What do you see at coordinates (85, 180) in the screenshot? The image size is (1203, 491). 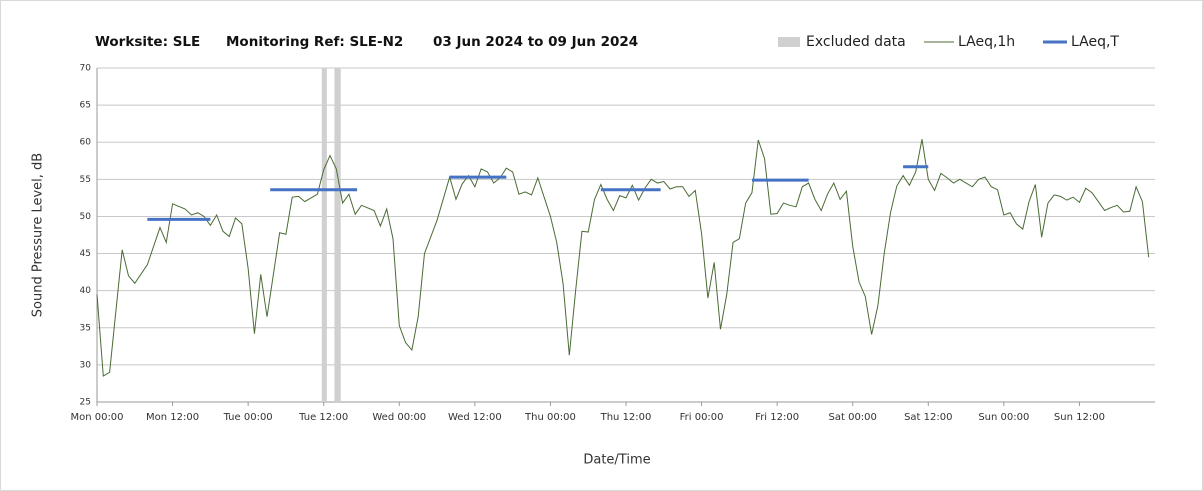 I see `y-tick-label: 55` at bounding box center [85, 180].